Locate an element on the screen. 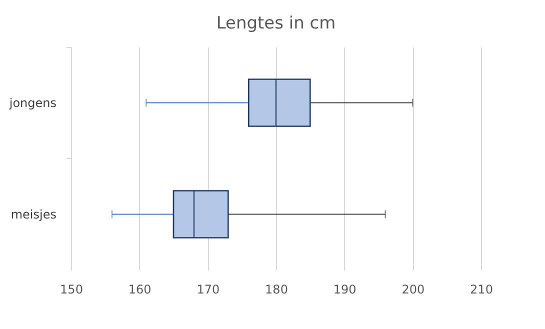 The height and width of the screenshot is (329, 545). x-tick-label: 200 is located at coordinates (413, 289).